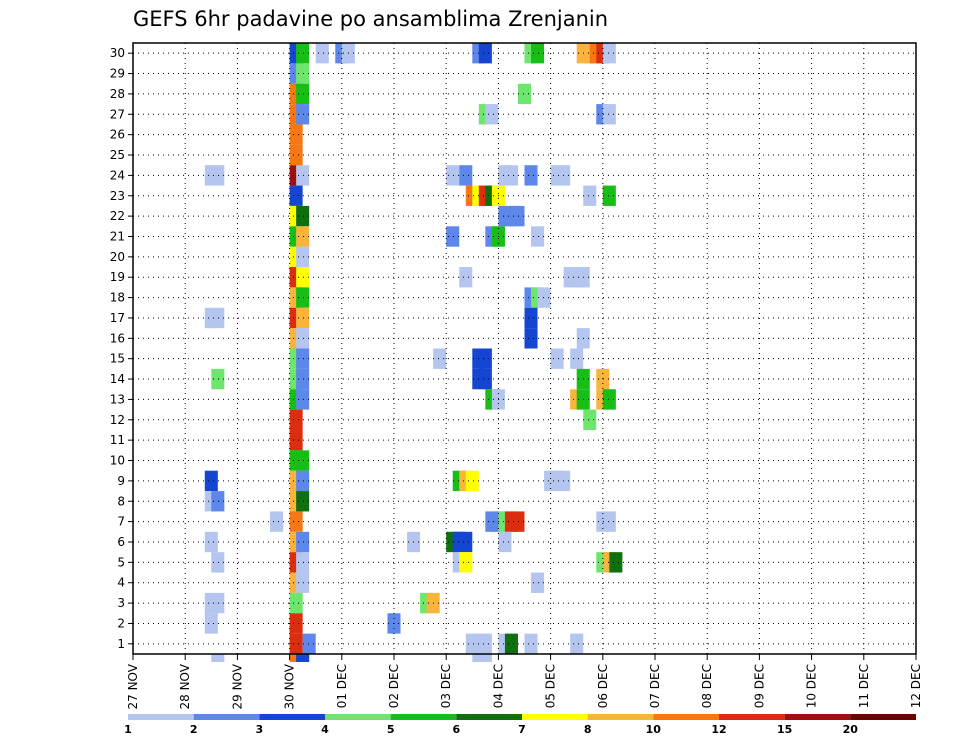 The image size is (960, 742). I want to click on y-tick-label: 7, so click(121, 522).